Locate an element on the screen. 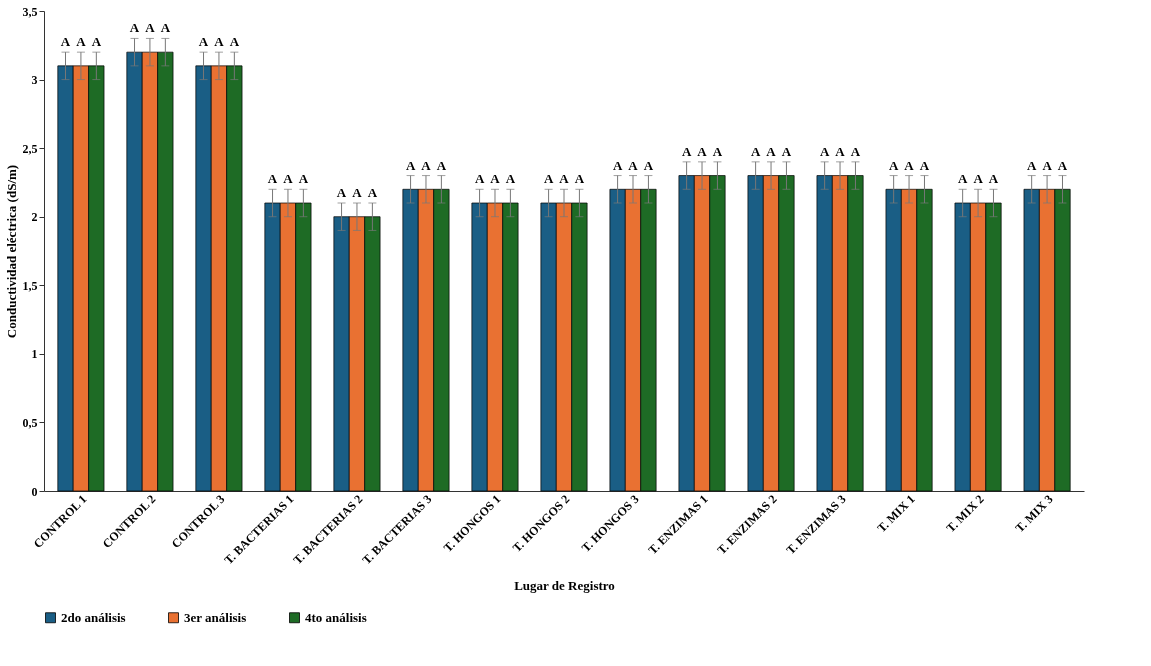  legend-label: 3er análisis is located at coordinates (215, 617).